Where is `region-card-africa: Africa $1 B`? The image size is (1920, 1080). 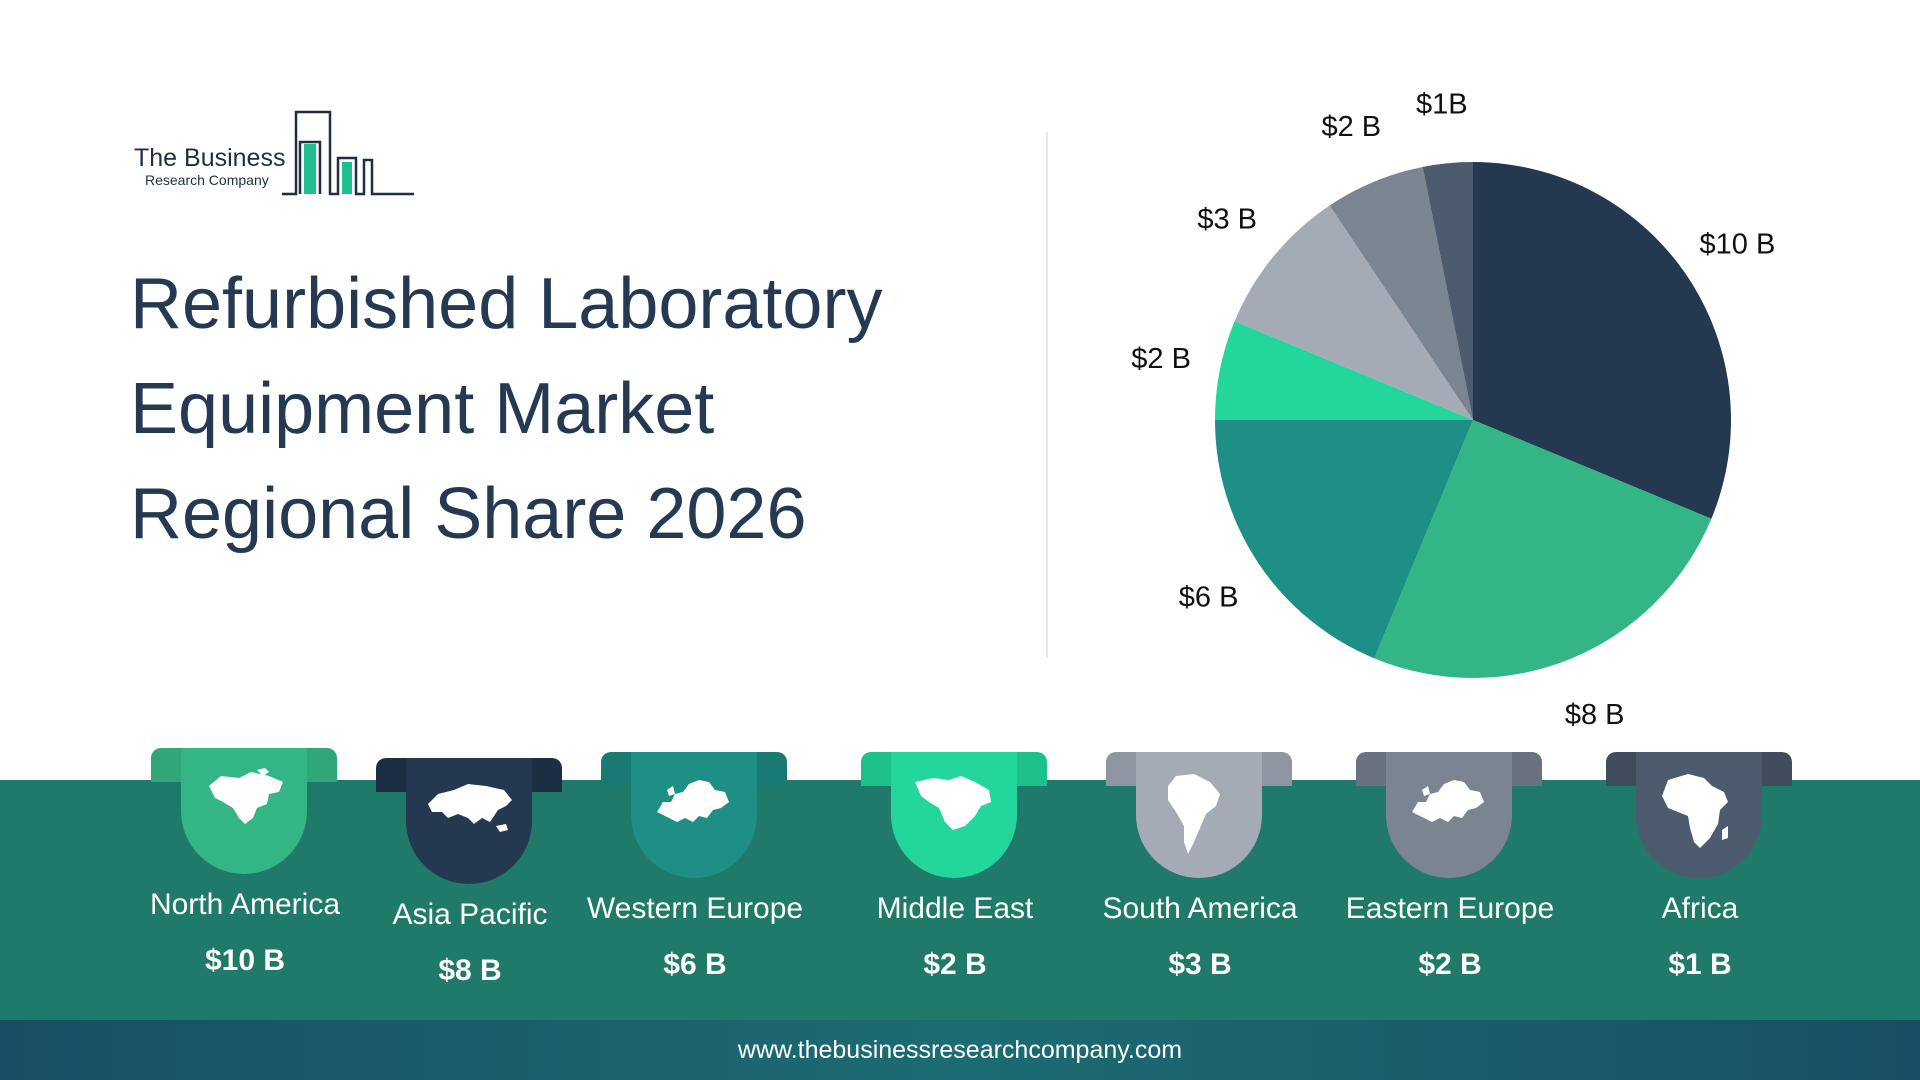 region-card-africa: Africa $1 B is located at coordinates (1700, 877).